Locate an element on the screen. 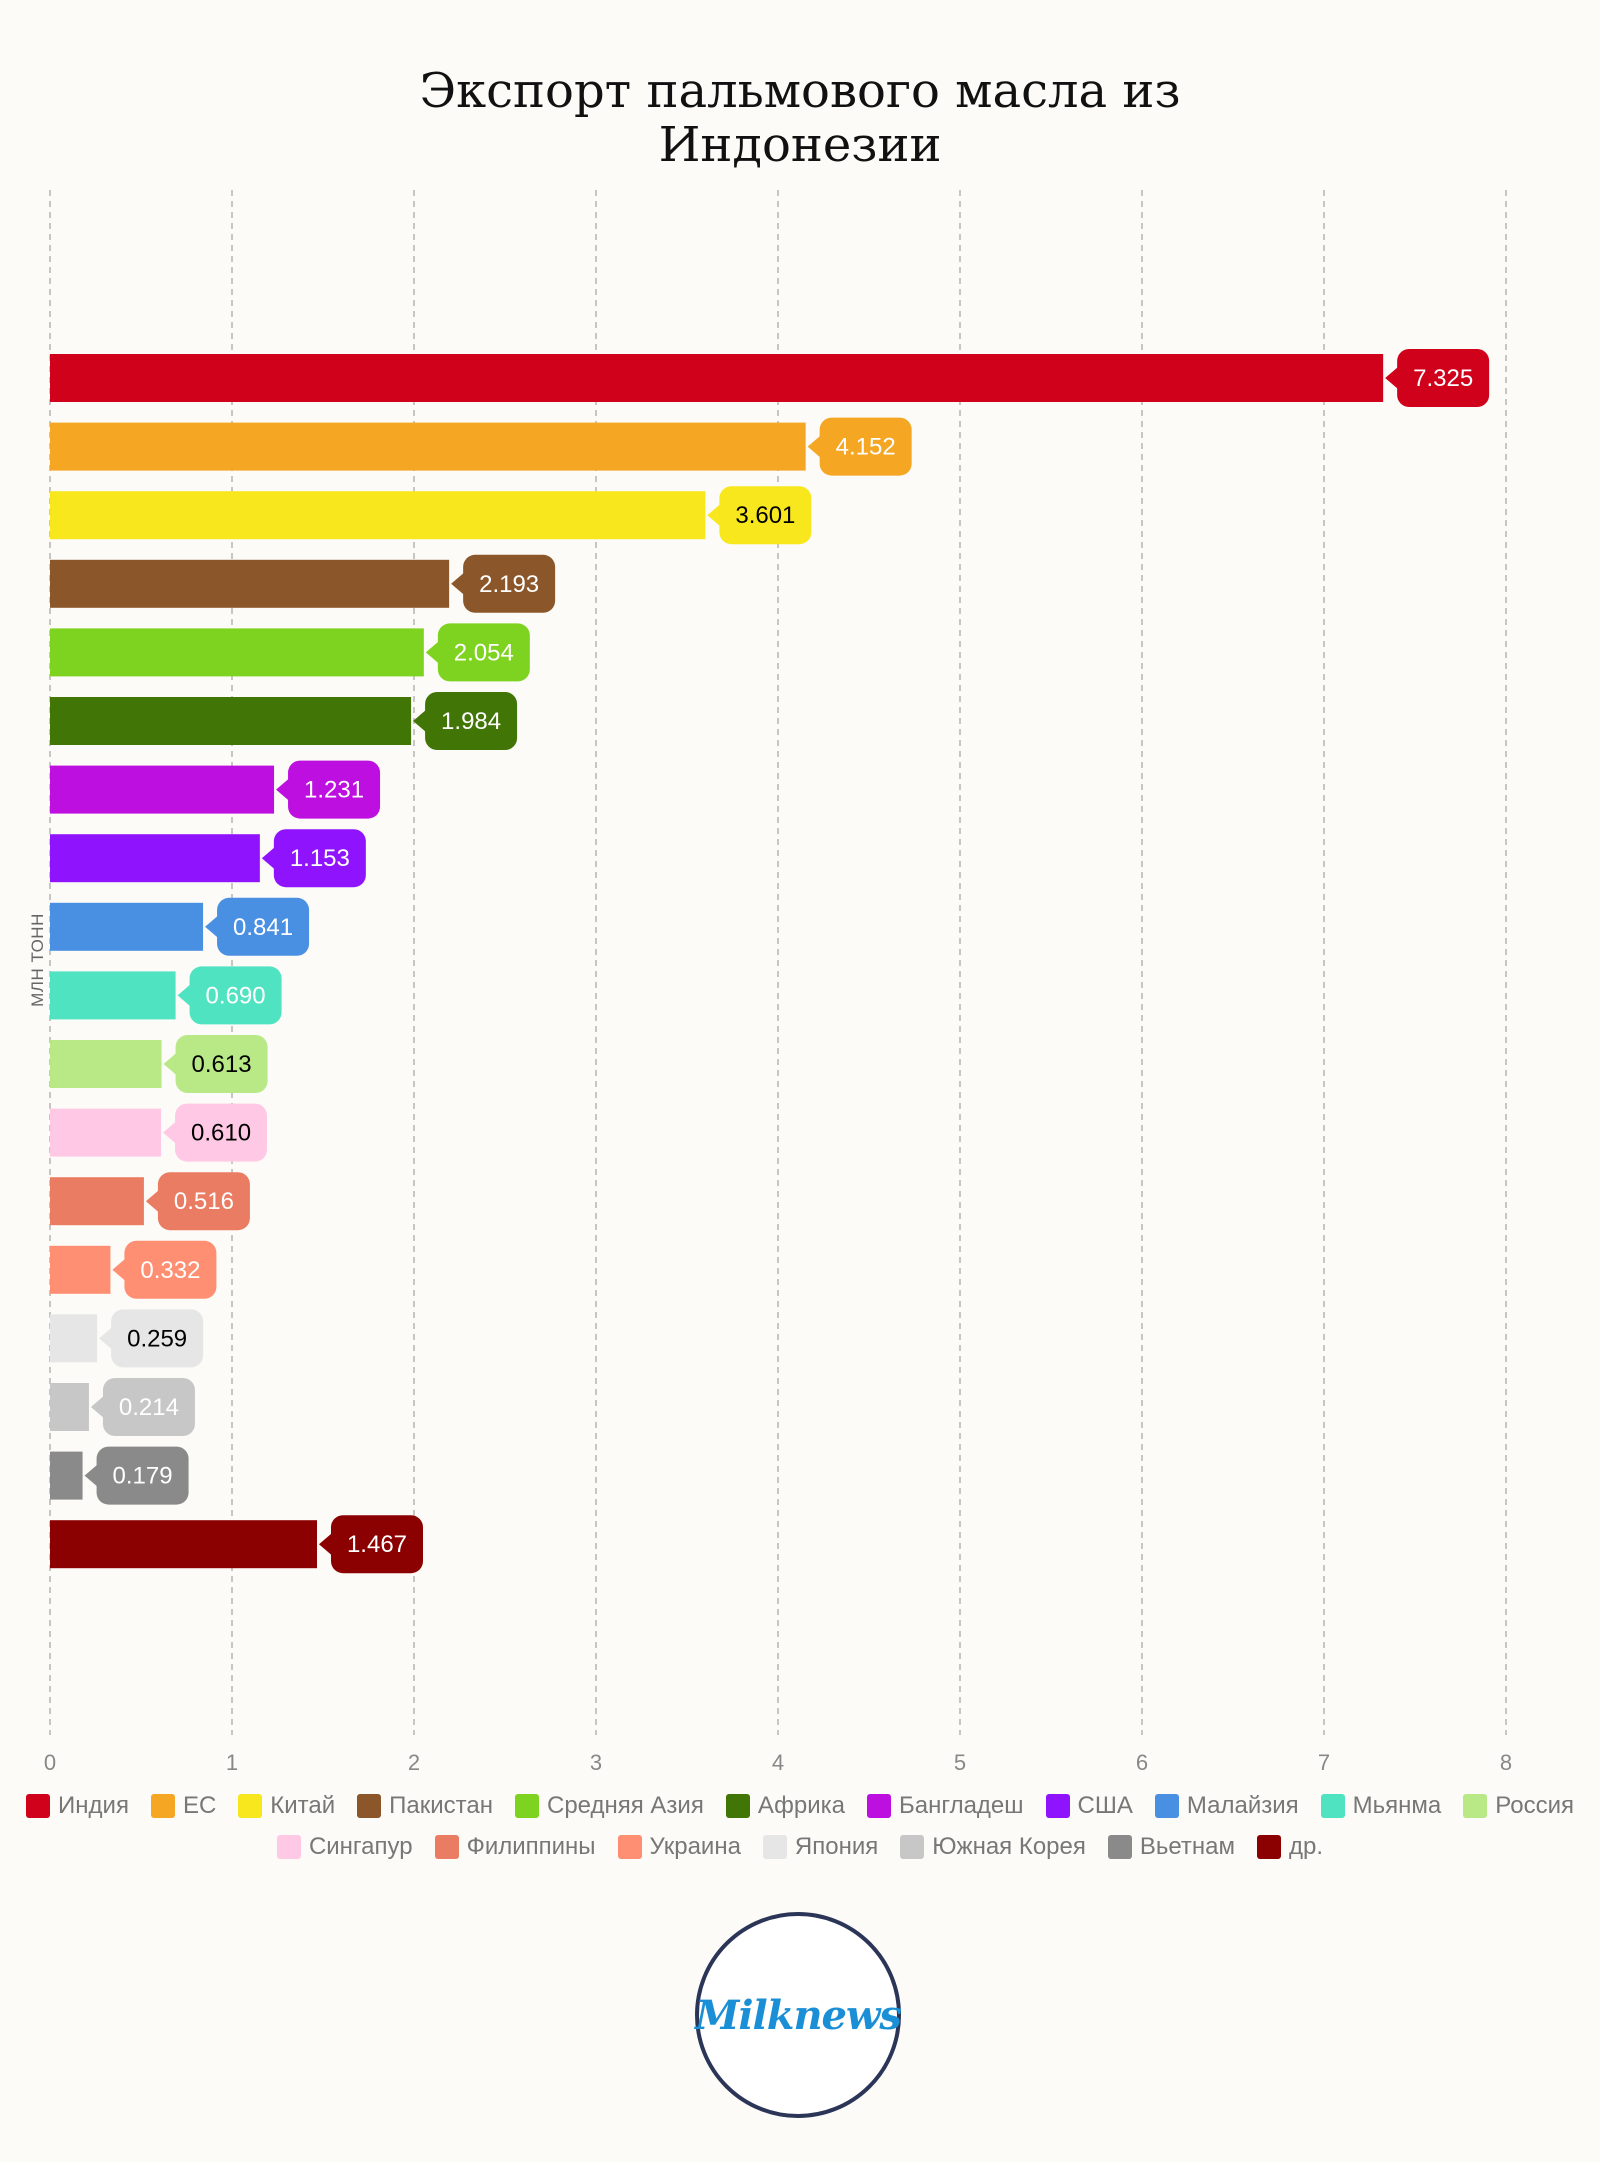 This screenshot has width=1600, height=2162. x-tick-label: 1 is located at coordinates (232, 1762).